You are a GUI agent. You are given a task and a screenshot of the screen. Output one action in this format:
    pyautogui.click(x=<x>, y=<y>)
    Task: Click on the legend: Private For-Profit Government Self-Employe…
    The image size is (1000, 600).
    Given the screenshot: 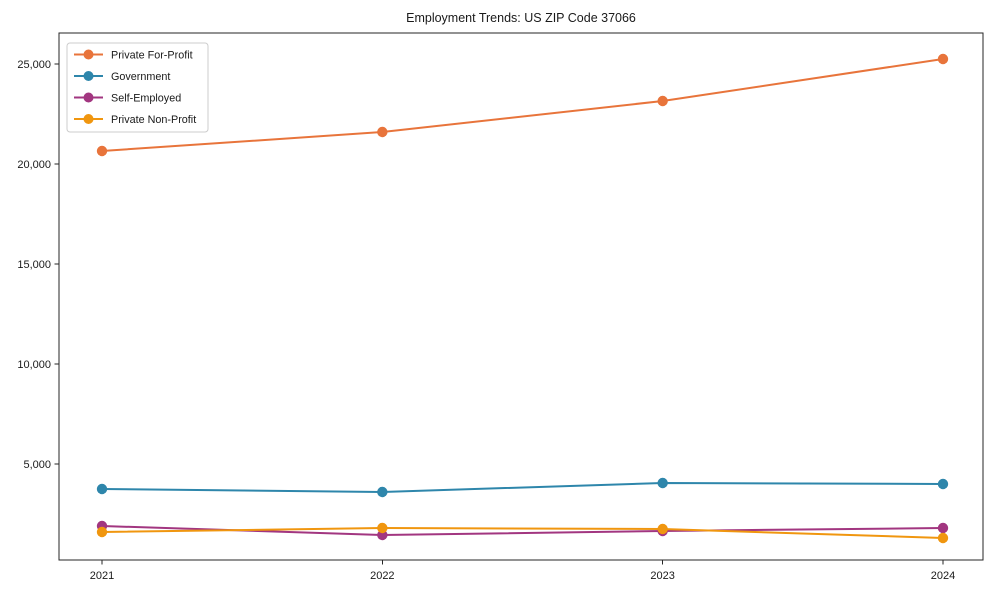 What is the action you would take?
    pyautogui.click(x=137, y=87)
    